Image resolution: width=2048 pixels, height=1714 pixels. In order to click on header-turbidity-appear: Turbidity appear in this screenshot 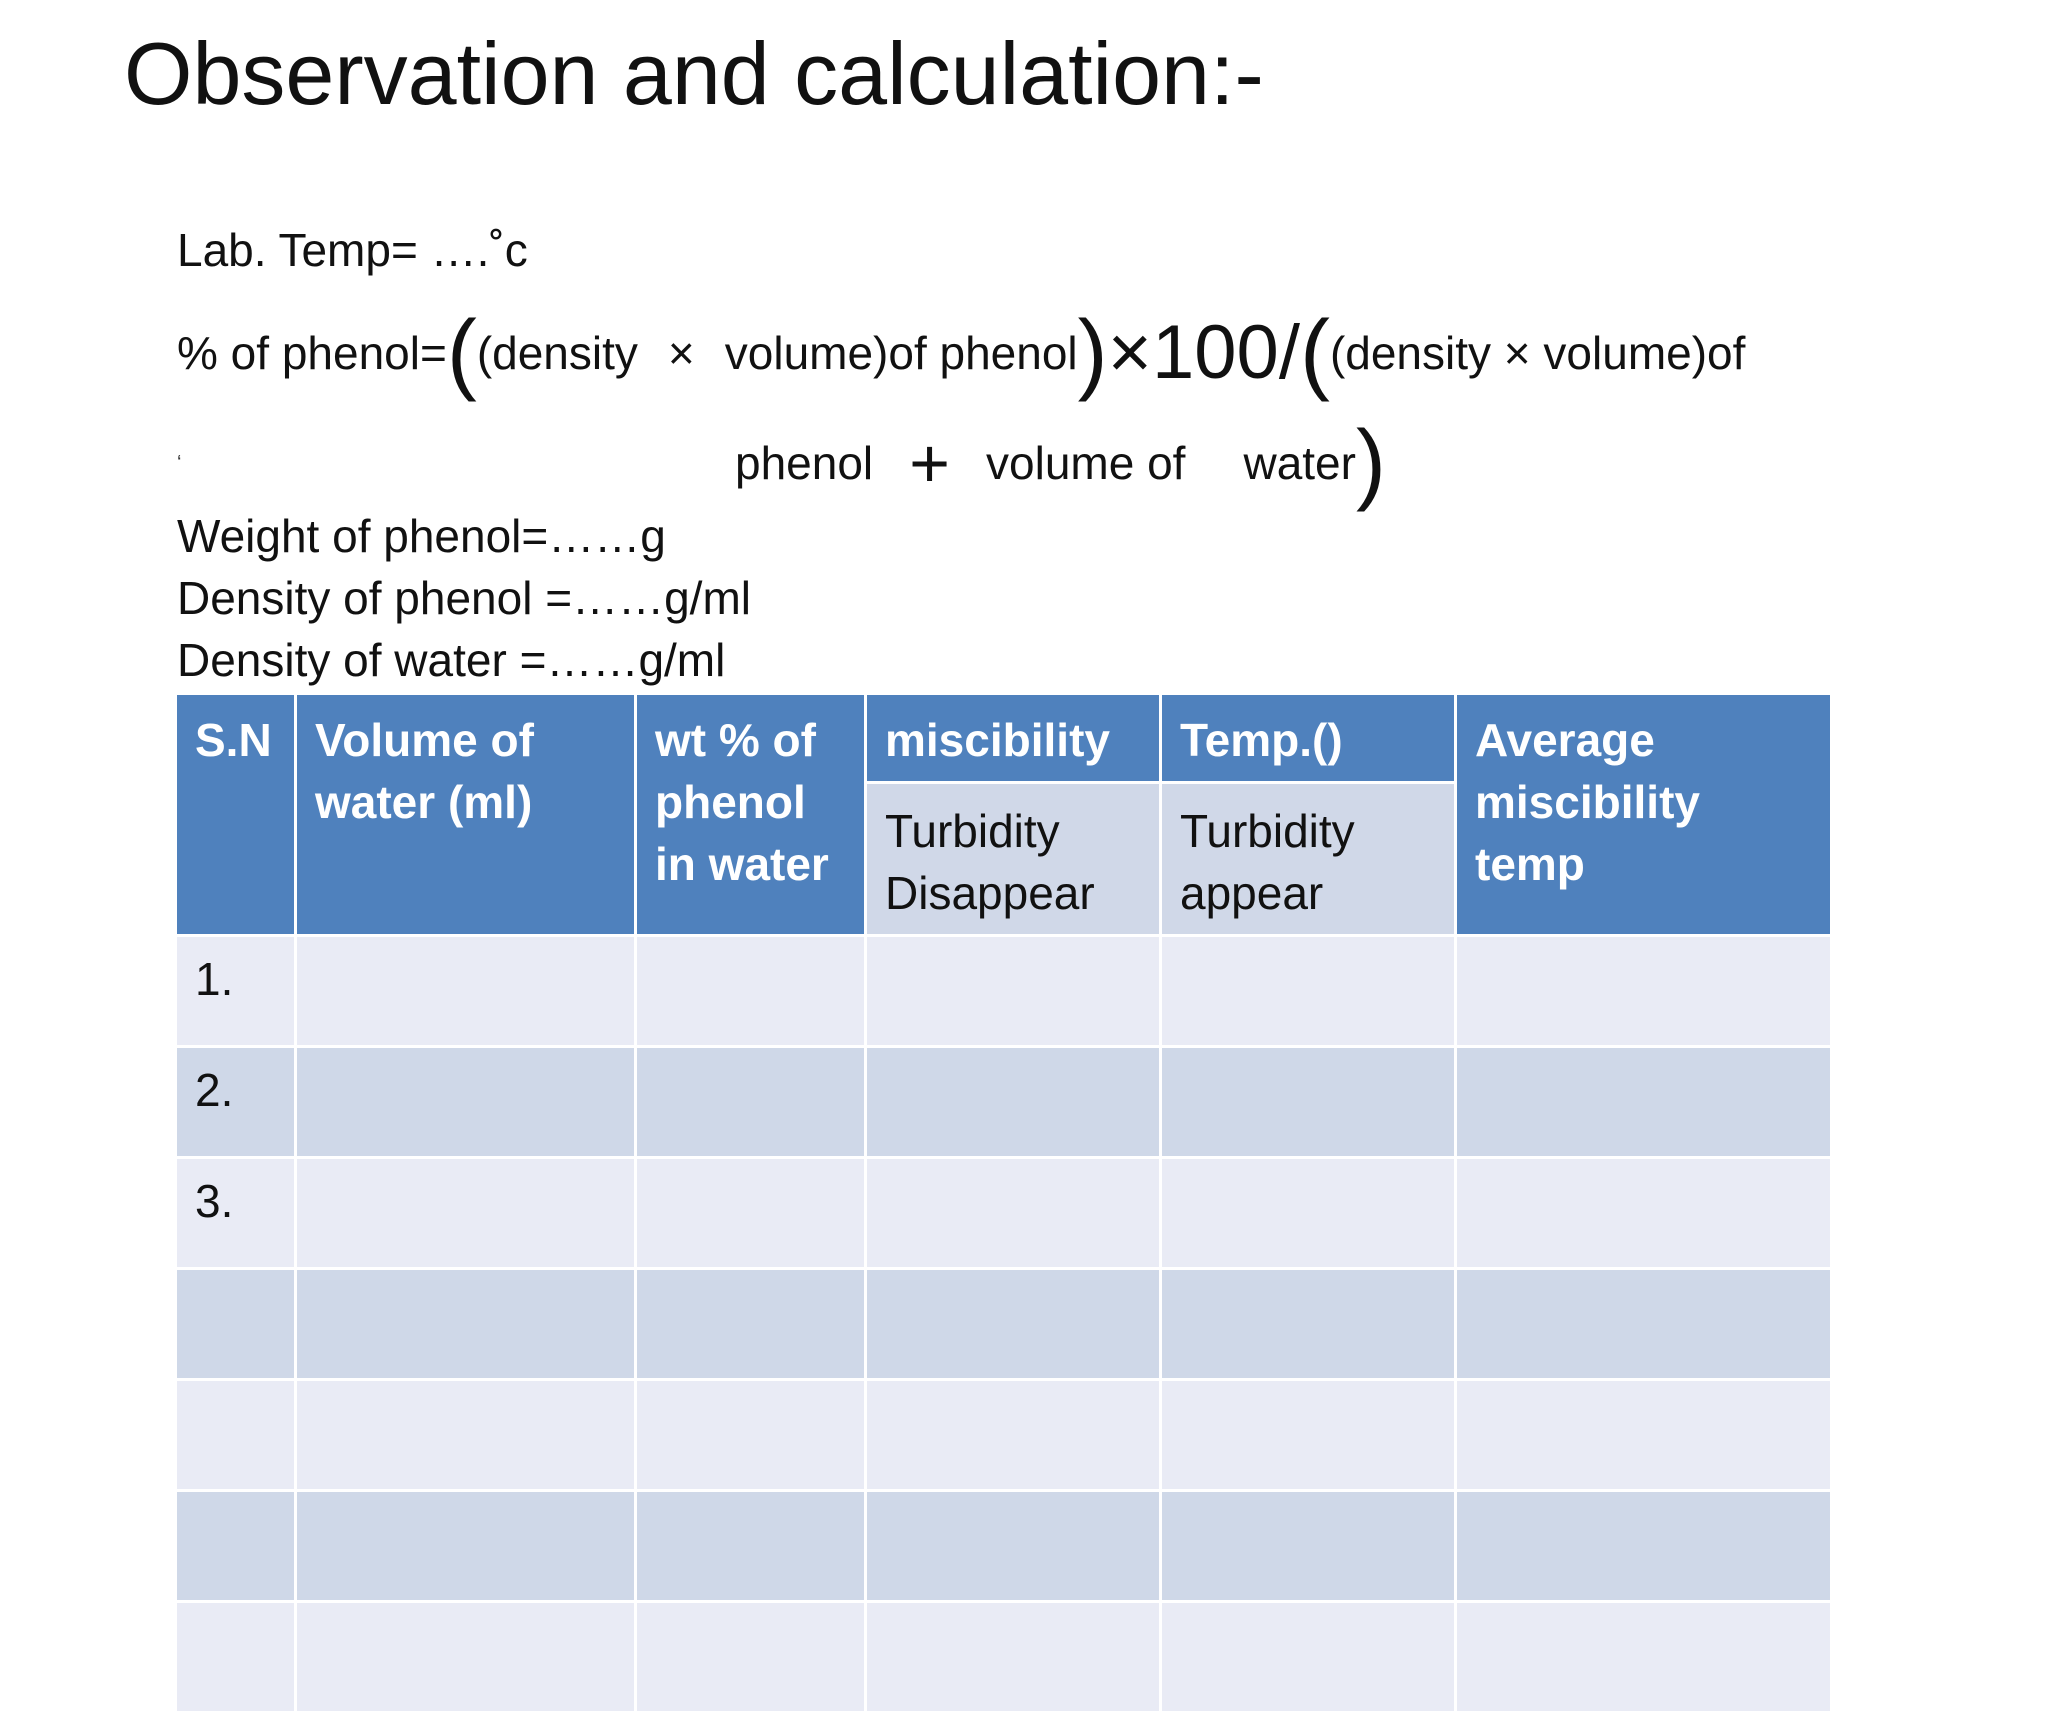, I will do `click(1308, 859)`.